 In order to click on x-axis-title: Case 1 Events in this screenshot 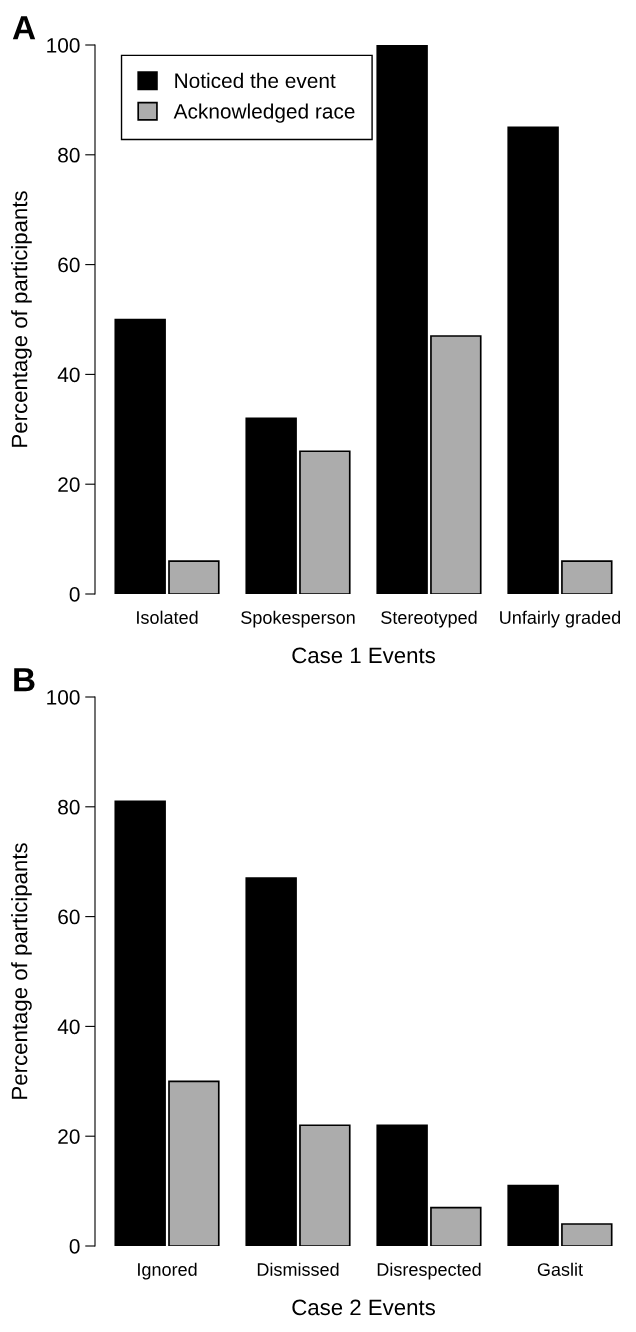, I will do `click(363, 655)`.